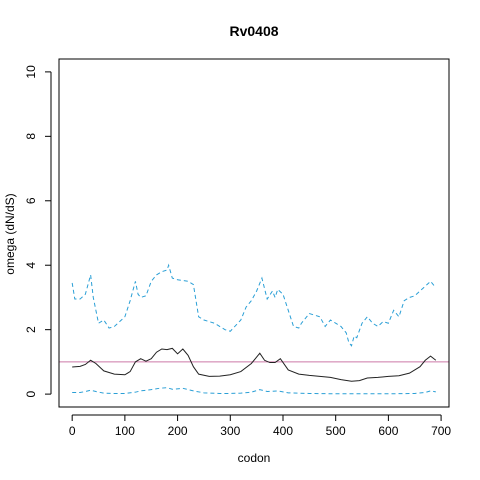 The height and width of the screenshot is (480, 480). I want to click on x-tick-label: 500, so click(336, 431).